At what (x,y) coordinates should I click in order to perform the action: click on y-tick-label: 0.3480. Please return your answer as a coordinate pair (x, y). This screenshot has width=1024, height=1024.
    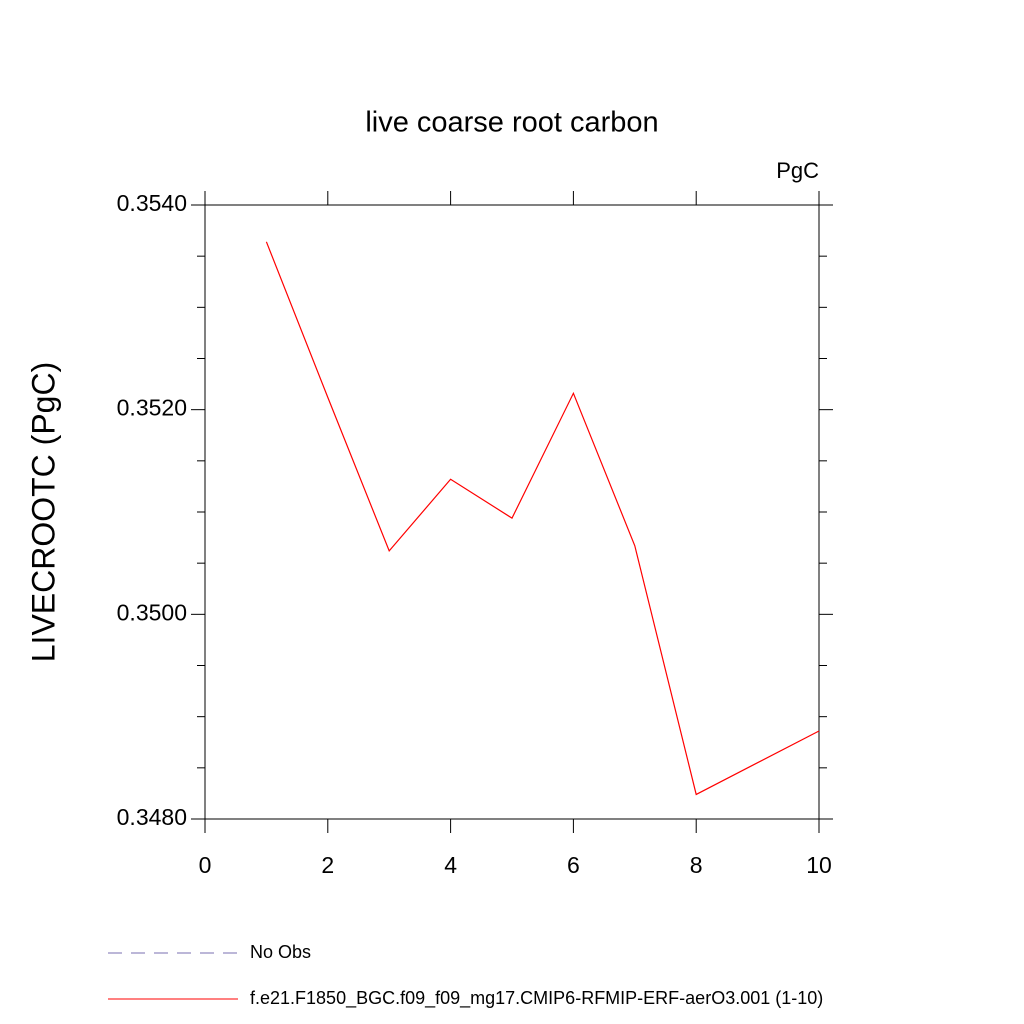
    Looking at the image, I should click on (152, 817).